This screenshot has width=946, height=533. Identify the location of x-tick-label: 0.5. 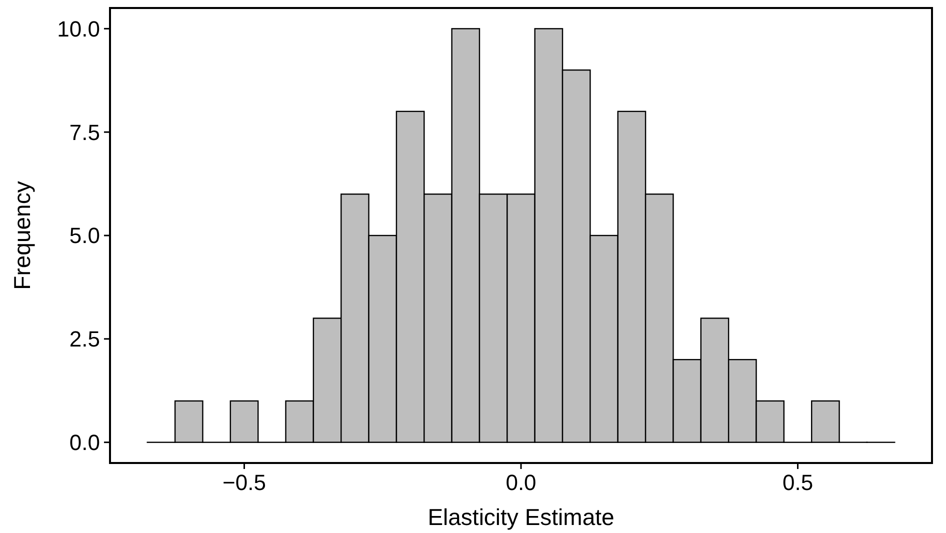
(798, 482).